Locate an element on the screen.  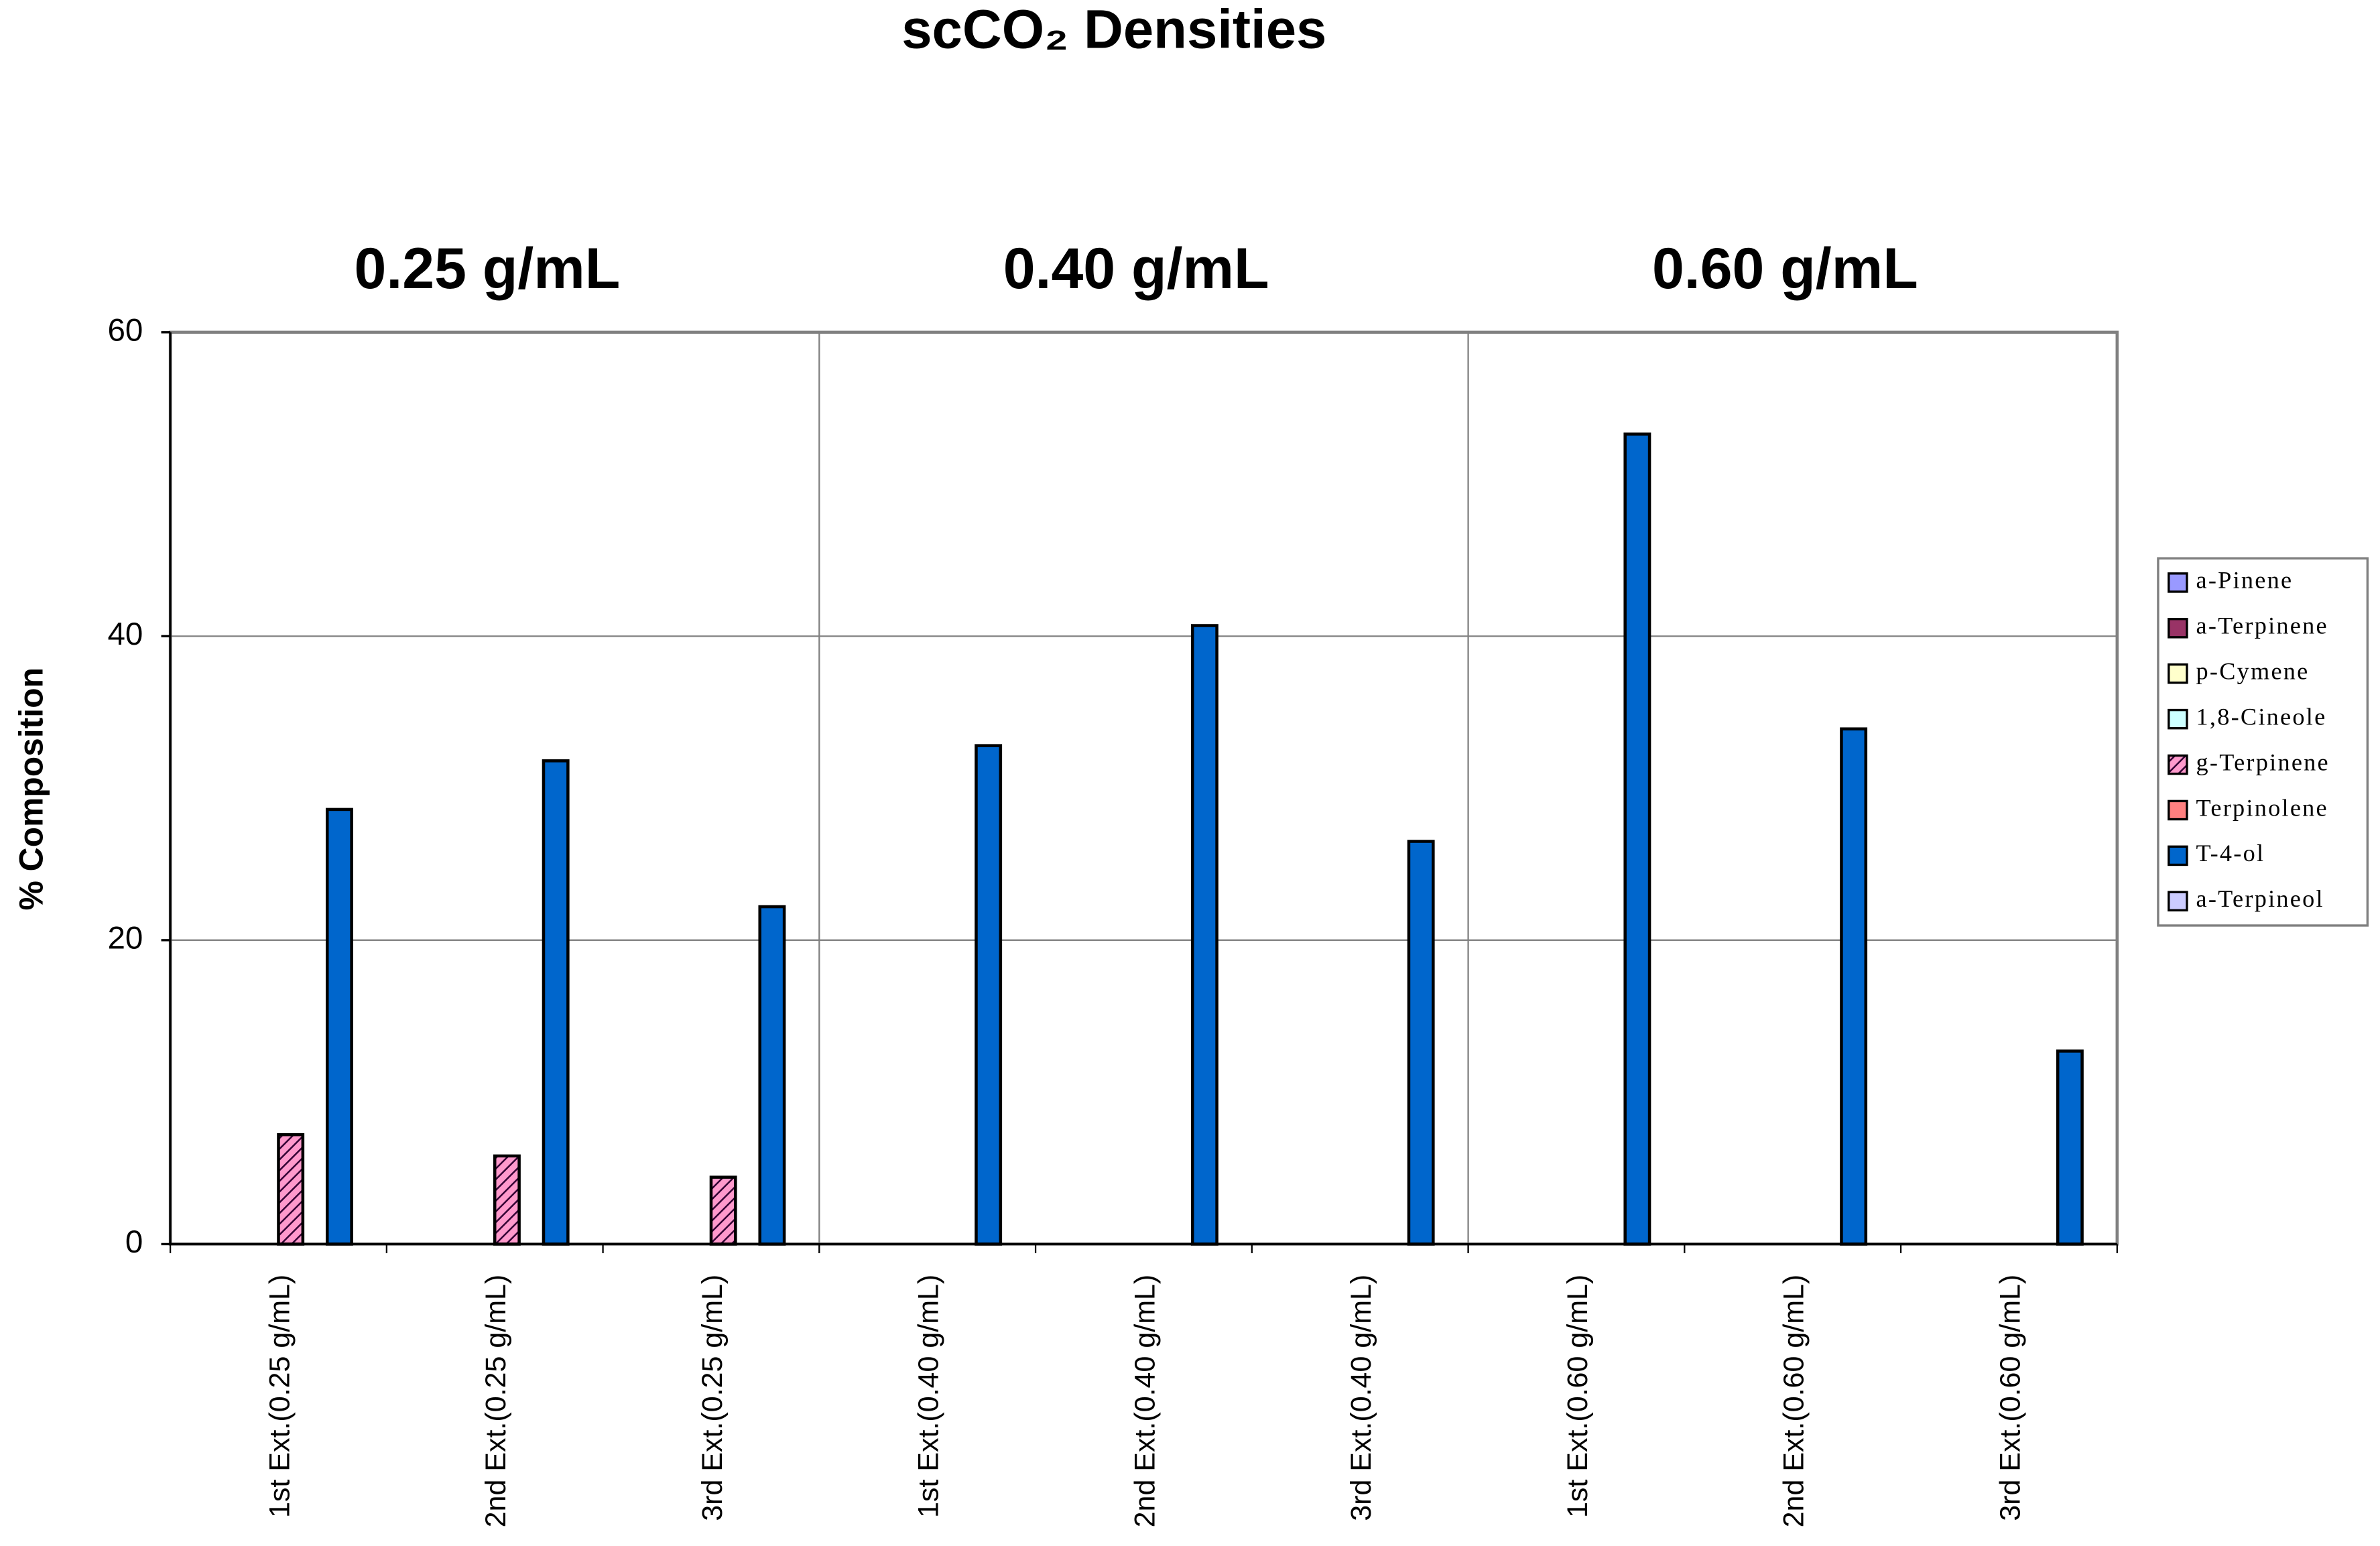
y-tick-label: 40 is located at coordinates (125, 634).